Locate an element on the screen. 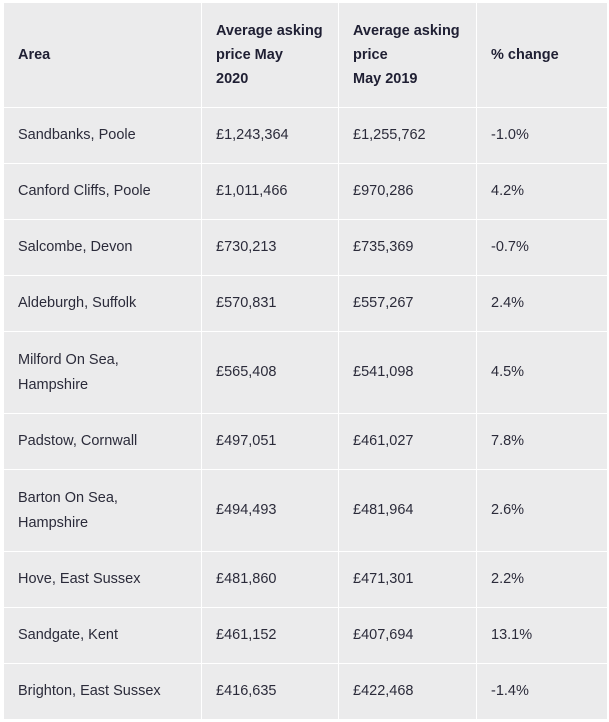 This screenshot has height=722, width=609. table-row: Salcombe, Devon £730,213 £735,369 -0.7% is located at coordinates (305, 247).